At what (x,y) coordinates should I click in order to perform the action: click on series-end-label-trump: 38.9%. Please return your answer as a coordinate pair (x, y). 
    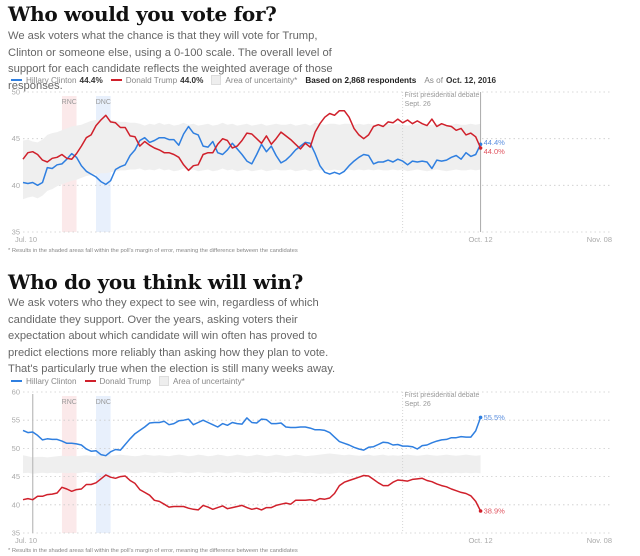
    Looking at the image, I should click on (495, 511).